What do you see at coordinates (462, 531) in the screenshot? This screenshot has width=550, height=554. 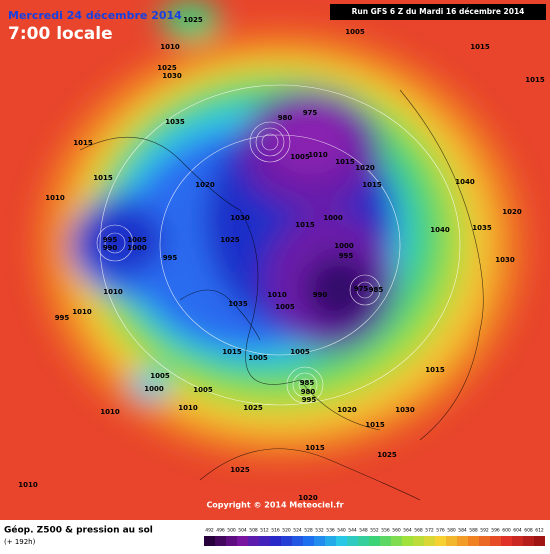 I see `legend-label: 584` at bounding box center [462, 531].